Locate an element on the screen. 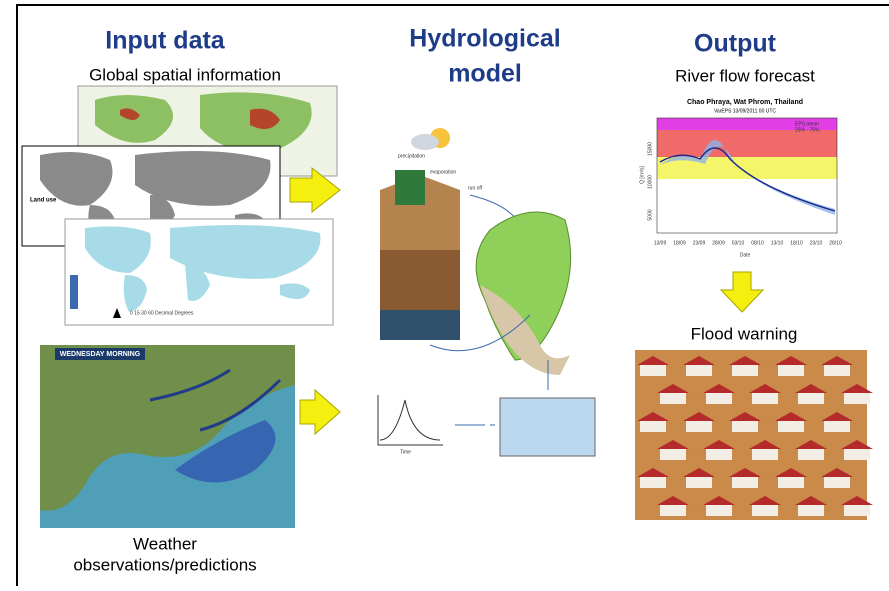 The width and height of the screenshot is (889, 591). x-tick-label: 13/09 is located at coordinates (660, 243).